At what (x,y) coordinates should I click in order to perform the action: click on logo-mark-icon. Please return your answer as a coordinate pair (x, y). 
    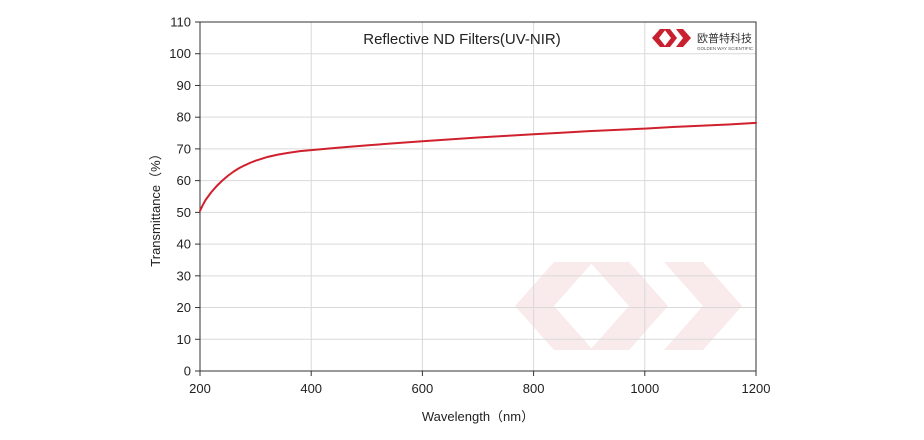
    Looking at the image, I should click on (671, 38).